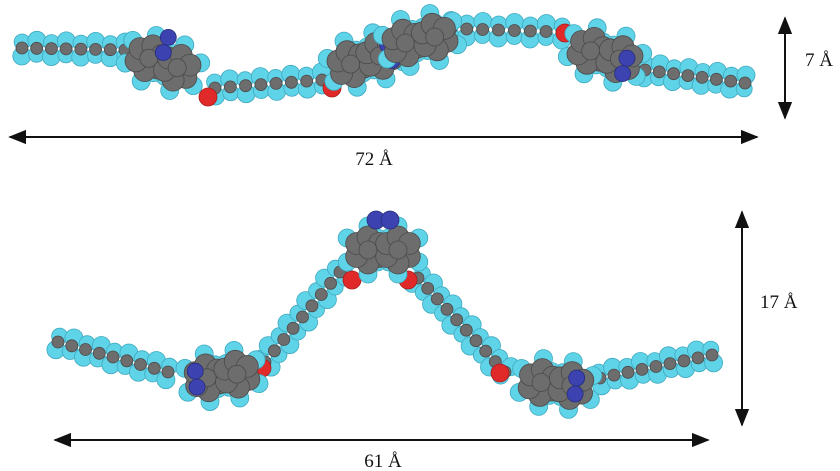 Image resolution: width=840 pixels, height=471 pixels. Describe the element at coordinates (779, 302) in the screenshot. I see `bent-height-label: 17 Å` at that location.